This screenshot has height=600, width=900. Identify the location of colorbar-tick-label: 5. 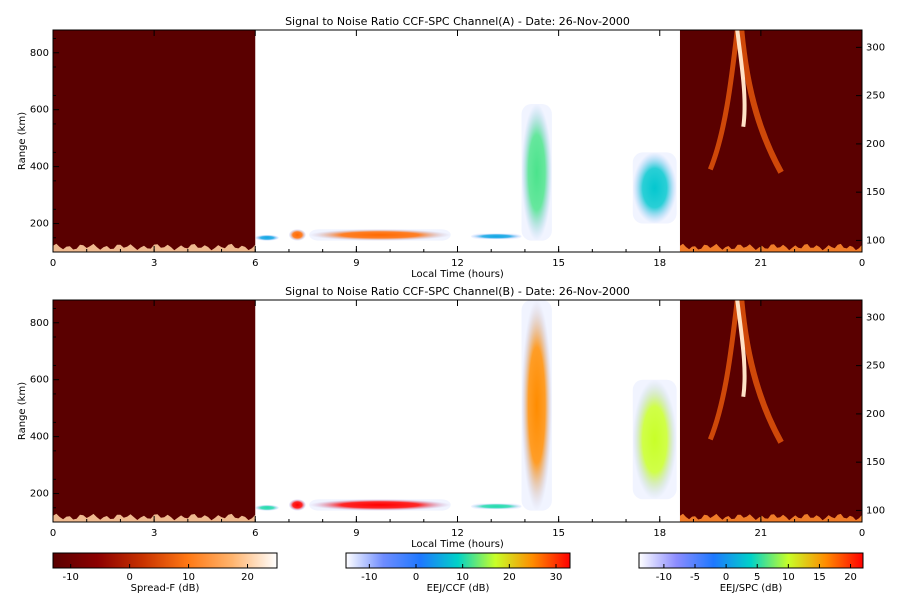
(757, 577).